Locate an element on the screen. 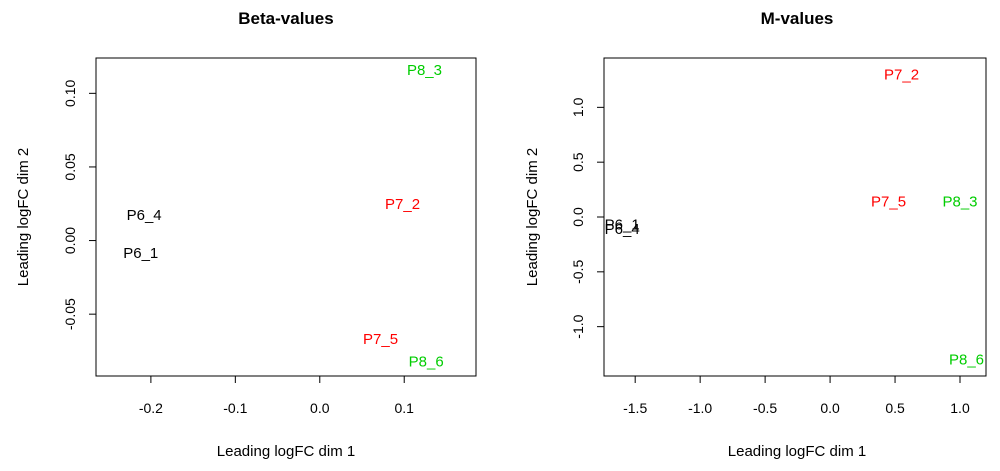 The image size is (1000, 471). y-tick-label: 0.5 is located at coordinates (578, 162).